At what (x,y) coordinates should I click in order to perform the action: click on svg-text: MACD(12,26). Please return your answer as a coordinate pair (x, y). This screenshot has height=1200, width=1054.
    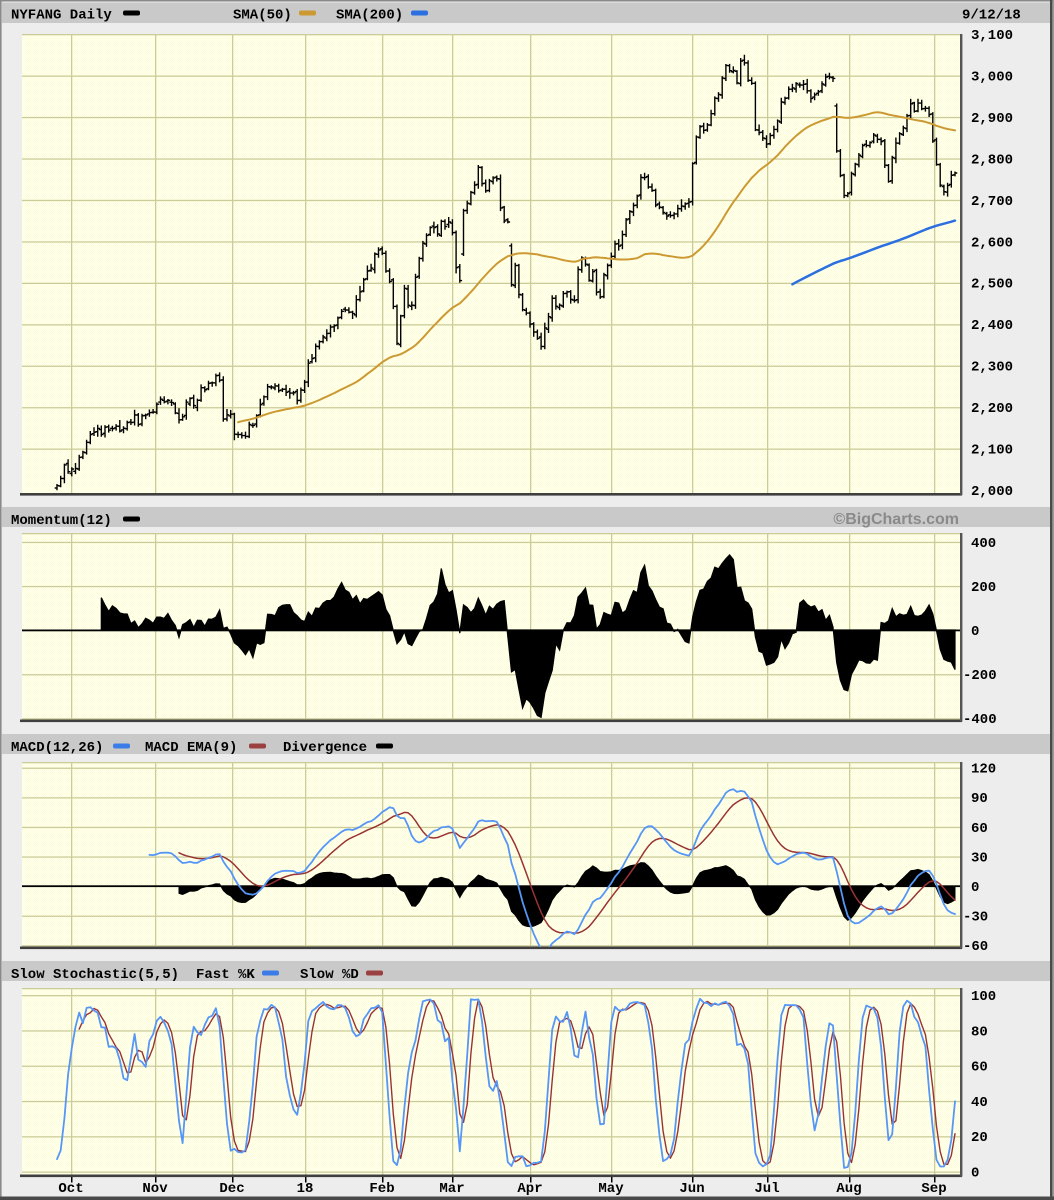
    Looking at the image, I should click on (57, 748).